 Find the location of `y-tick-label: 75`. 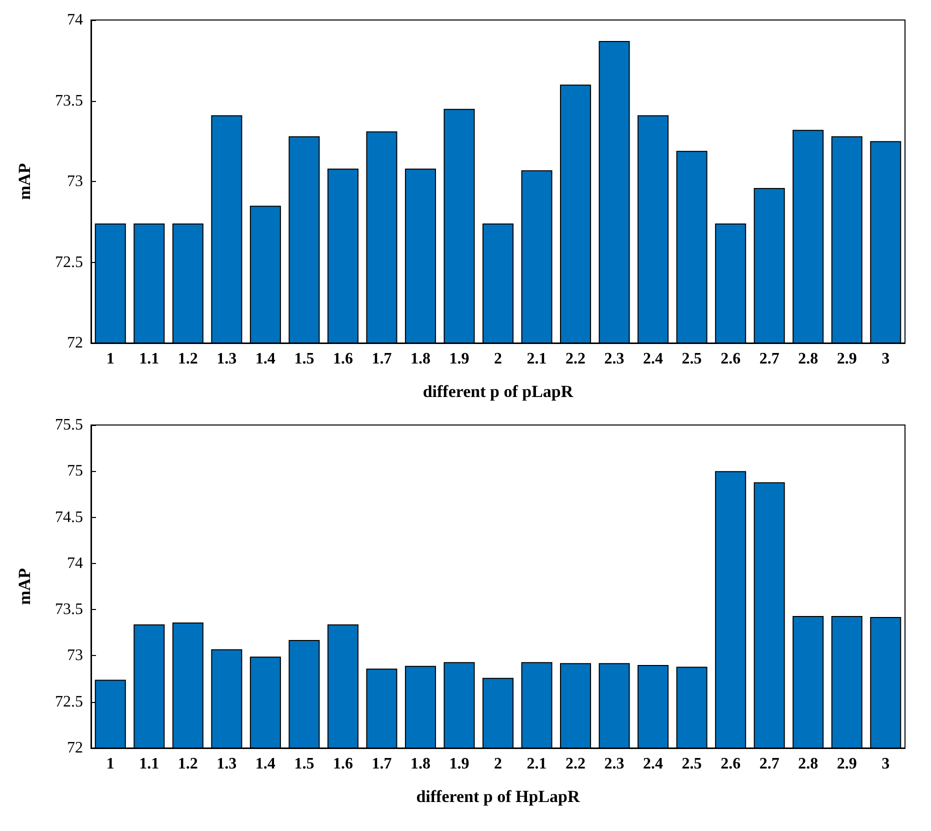

y-tick-label: 75 is located at coordinates (75, 471).